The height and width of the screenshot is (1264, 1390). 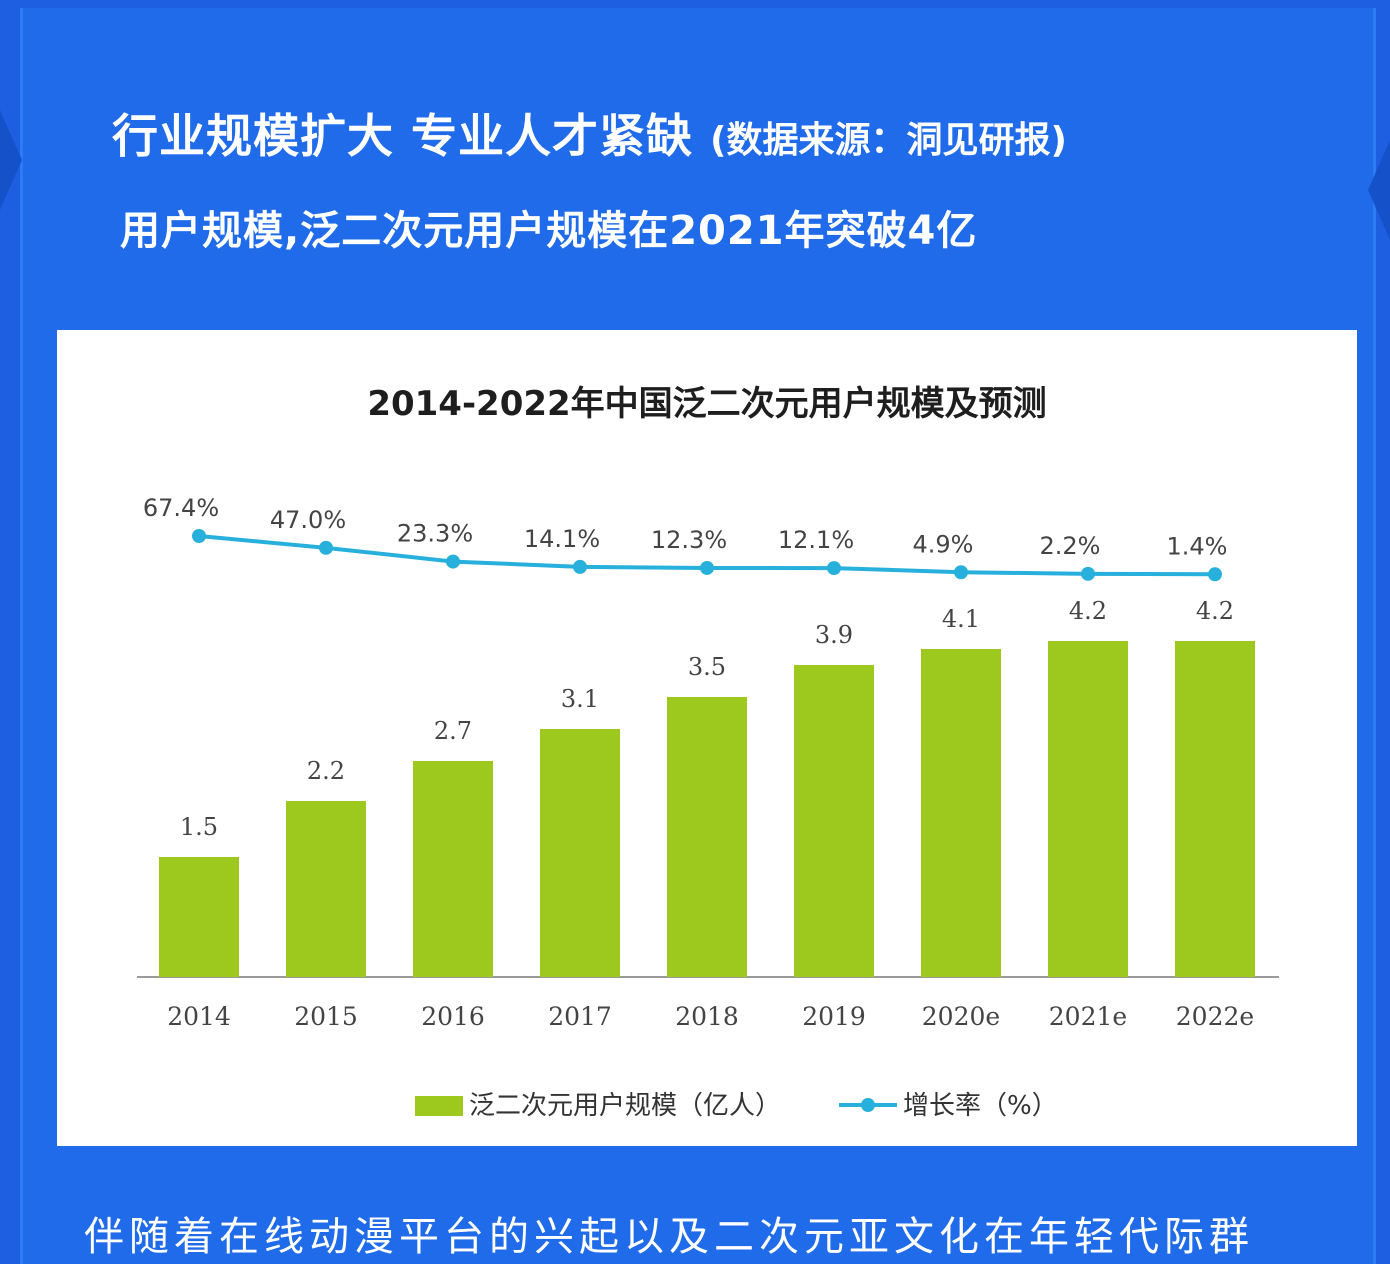 I want to click on headline-main: 行业规模扩大 专业人才紧缺, so click(x=403, y=136).